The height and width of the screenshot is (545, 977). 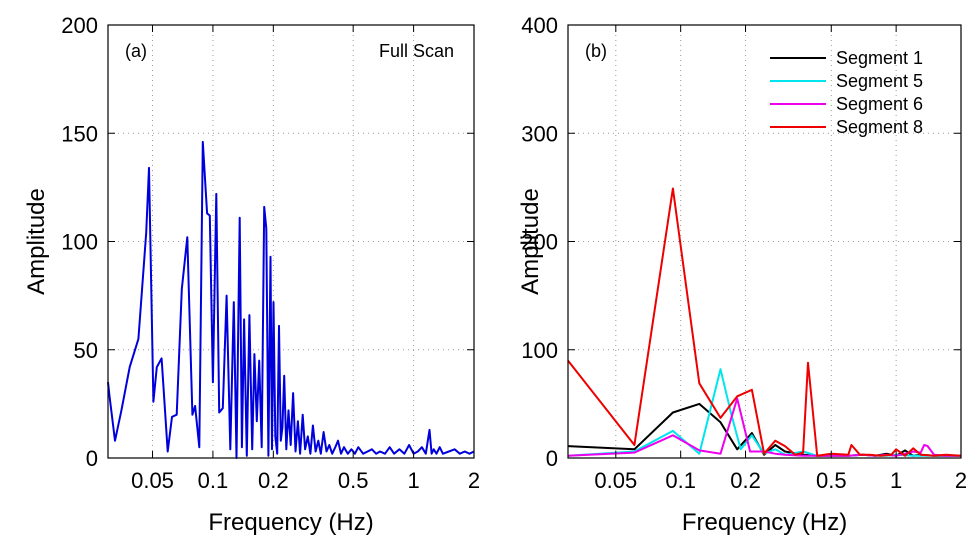 I want to click on panel-a-ylabel: Amplitude, so click(x=36, y=241).